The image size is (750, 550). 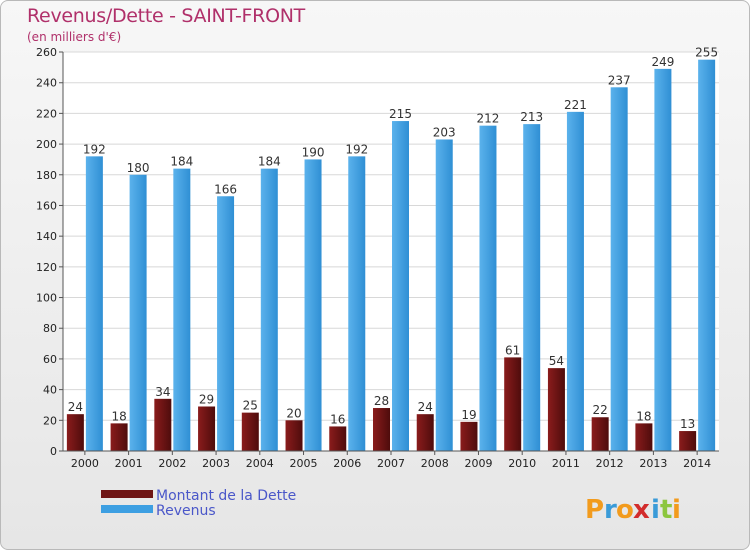 What do you see at coordinates (138, 168) in the screenshot?
I see `data-label-revenus-2001: 180` at bounding box center [138, 168].